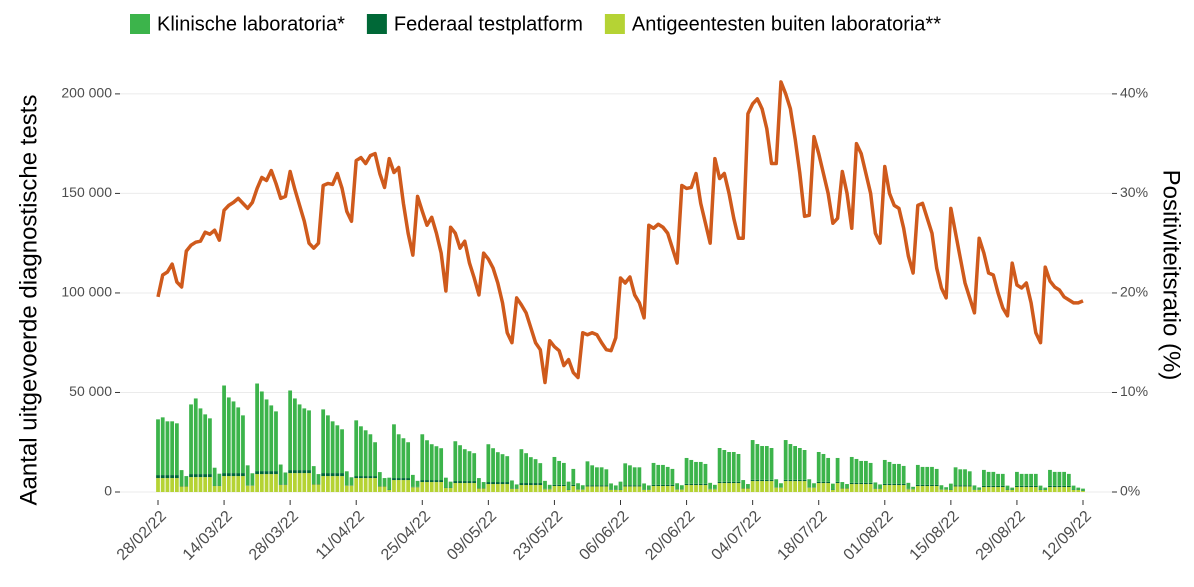 This screenshot has height=587, width=1194. Describe the element at coordinates (802, 536) in the screenshot. I see `x-tick-label: 18/07/22` at that location.